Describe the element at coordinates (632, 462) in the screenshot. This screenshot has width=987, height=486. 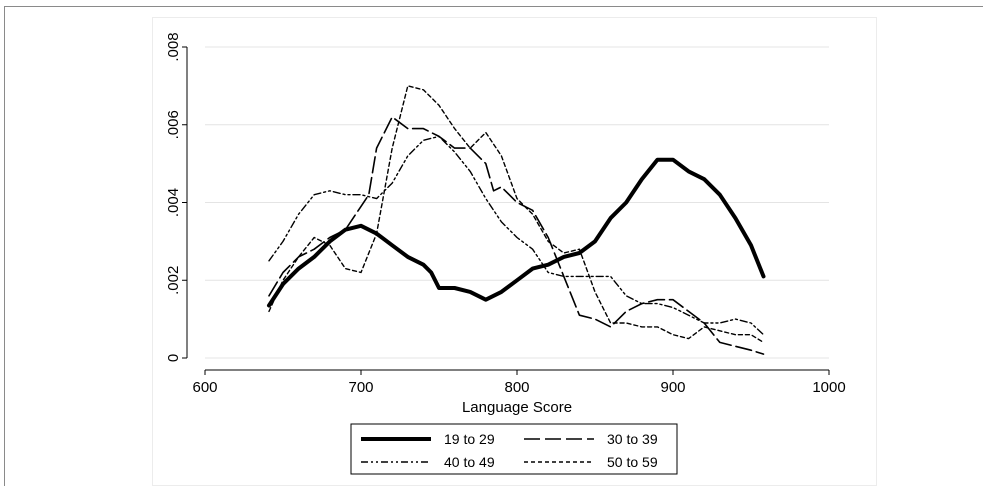
I see `legend-label-50-to-59: 50 to 59` at that location.